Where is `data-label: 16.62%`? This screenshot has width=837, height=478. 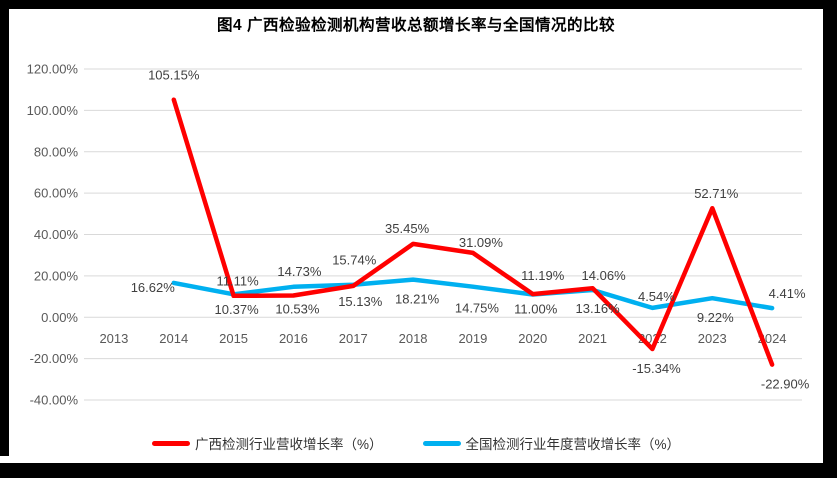
data-label: 16.62% is located at coordinates (153, 287).